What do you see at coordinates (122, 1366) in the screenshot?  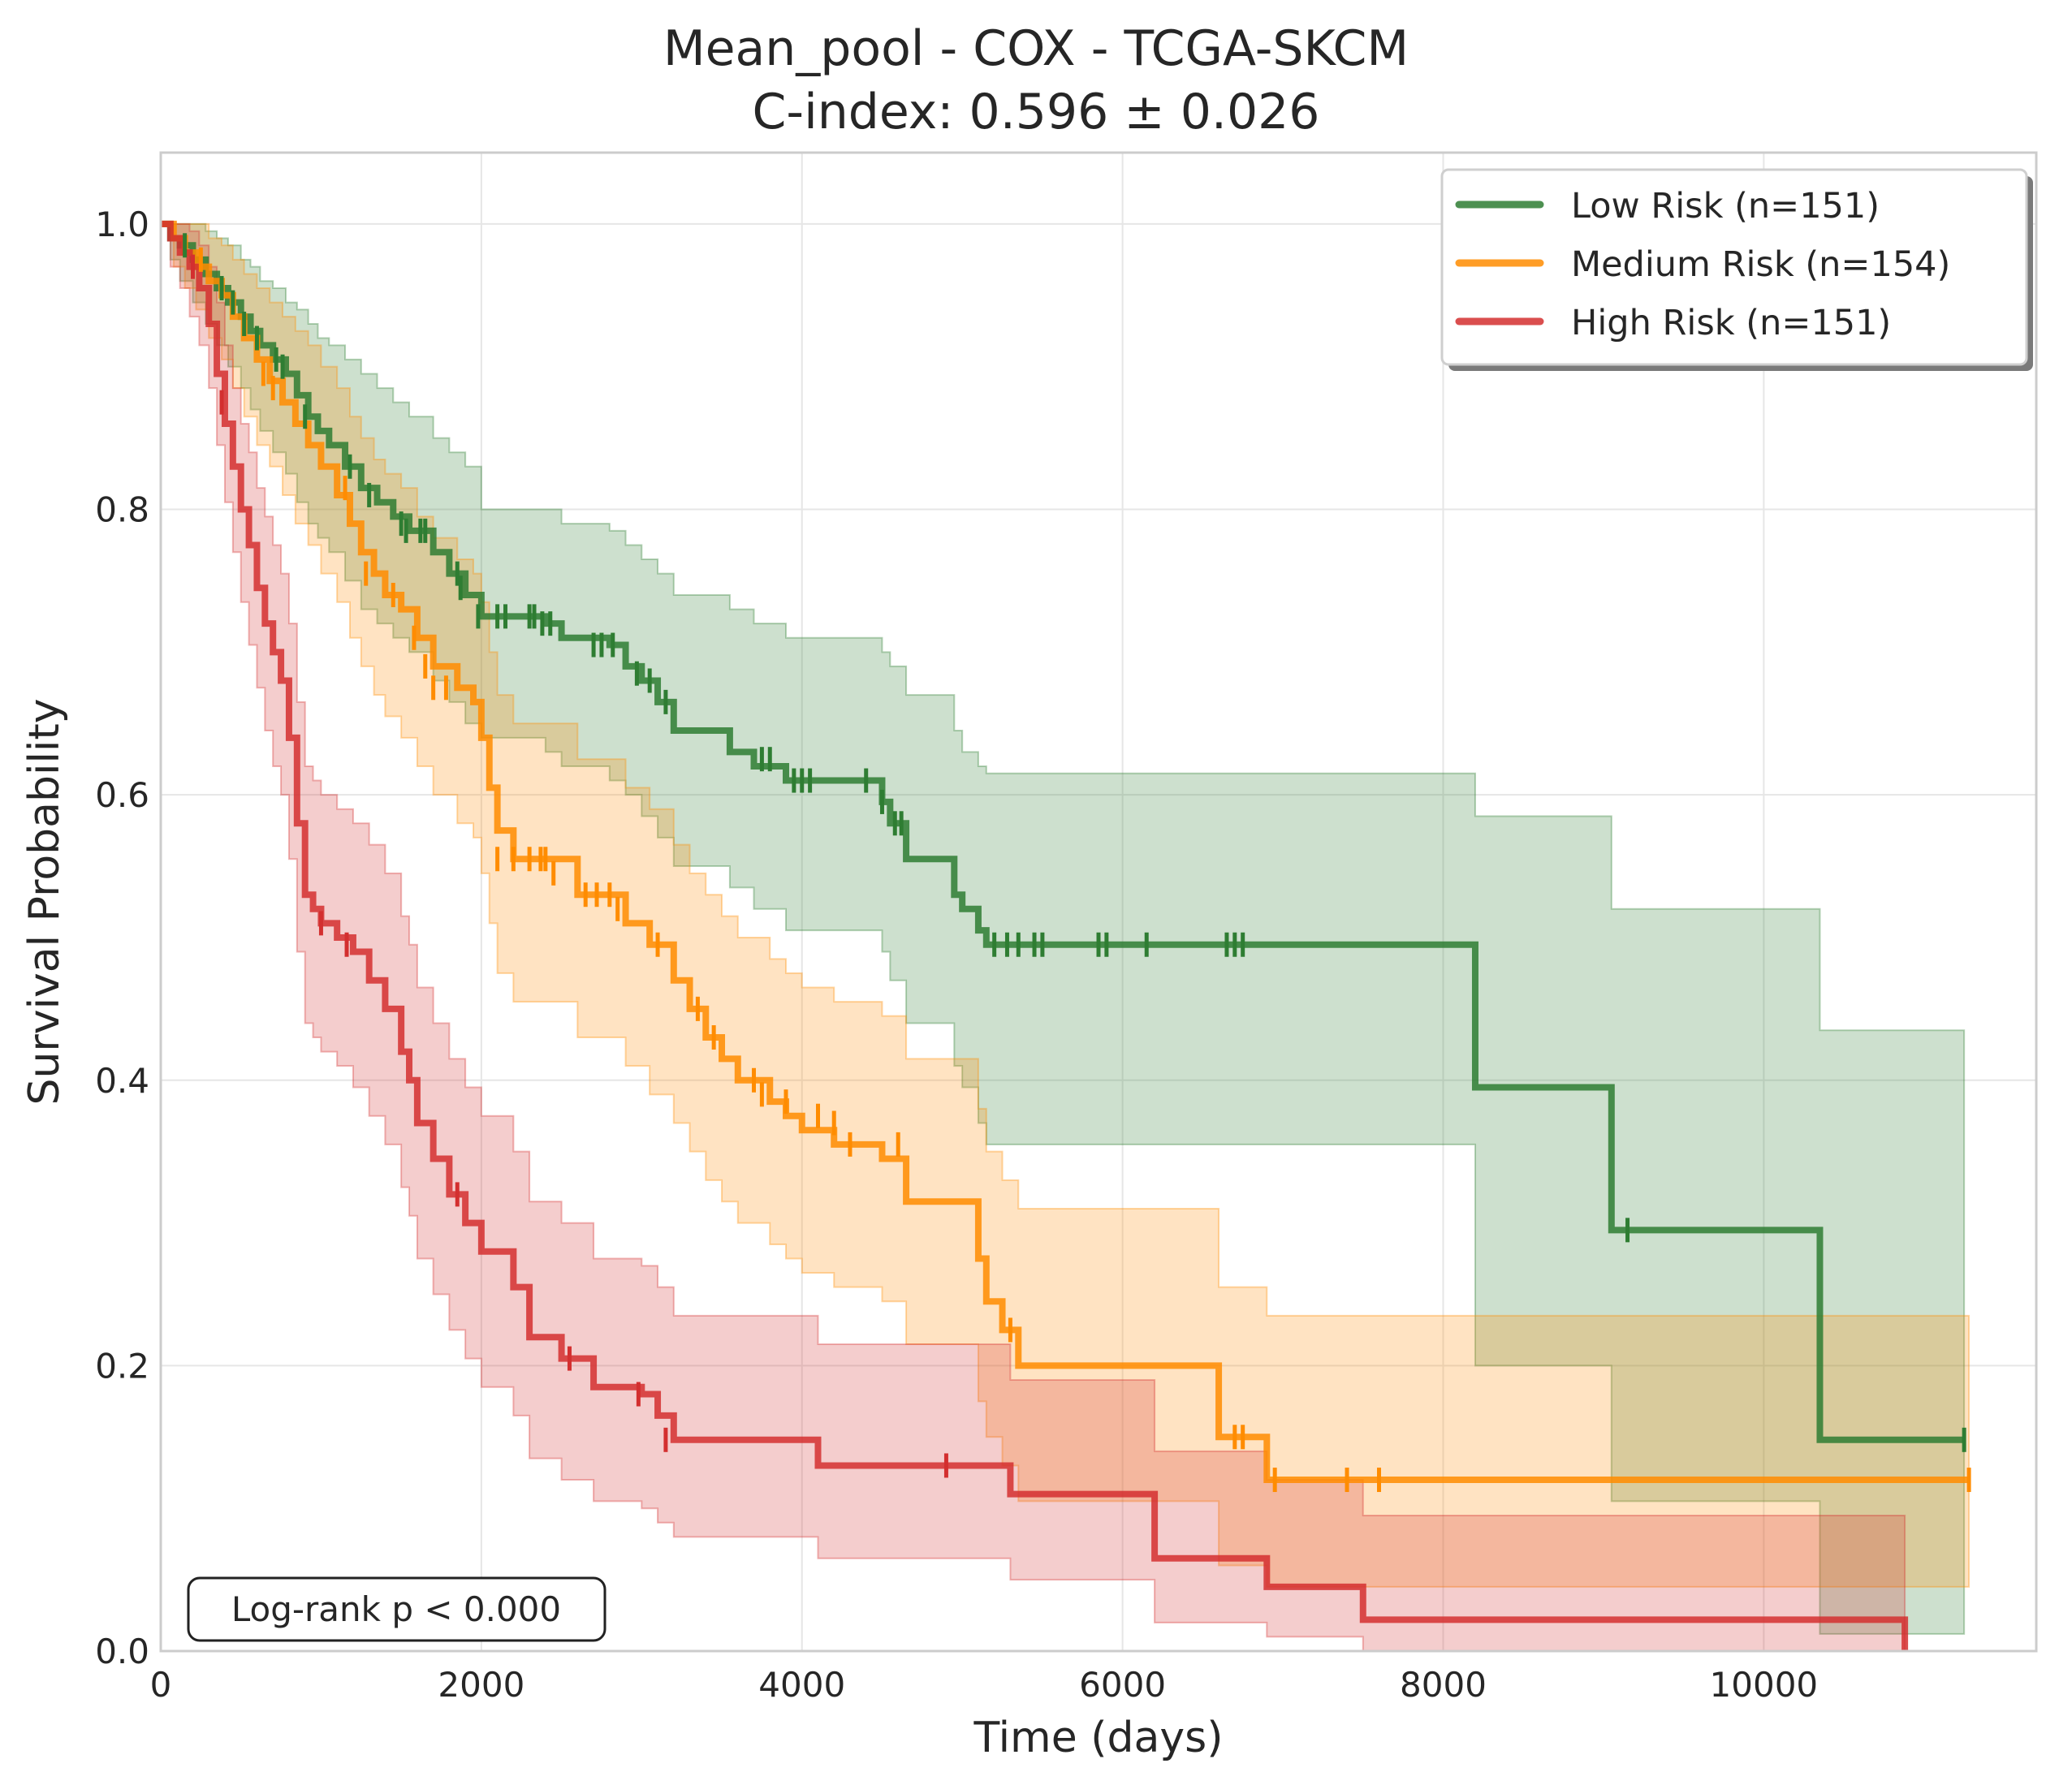 I see `y-tick-label: 0.2` at bounding box center [122, 1366].